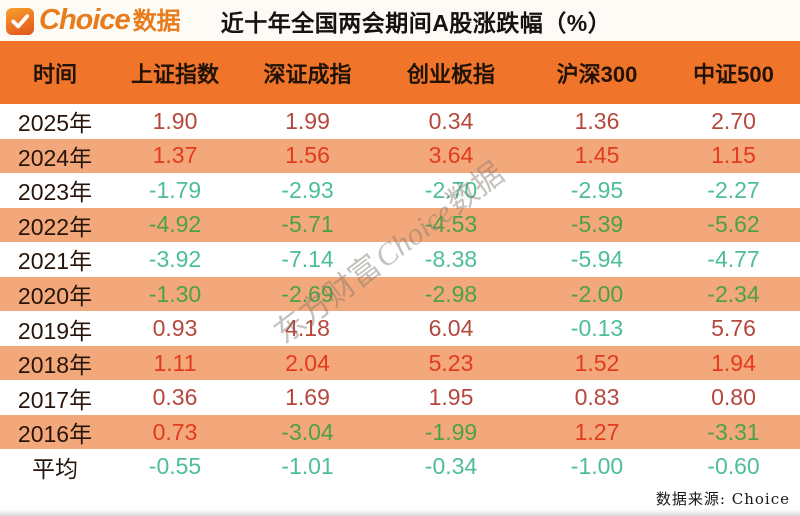  What do you see at coordinates (175, 397) in the screenshot?
I see `value-cell: 0.36` at bounding box center [175, 397].